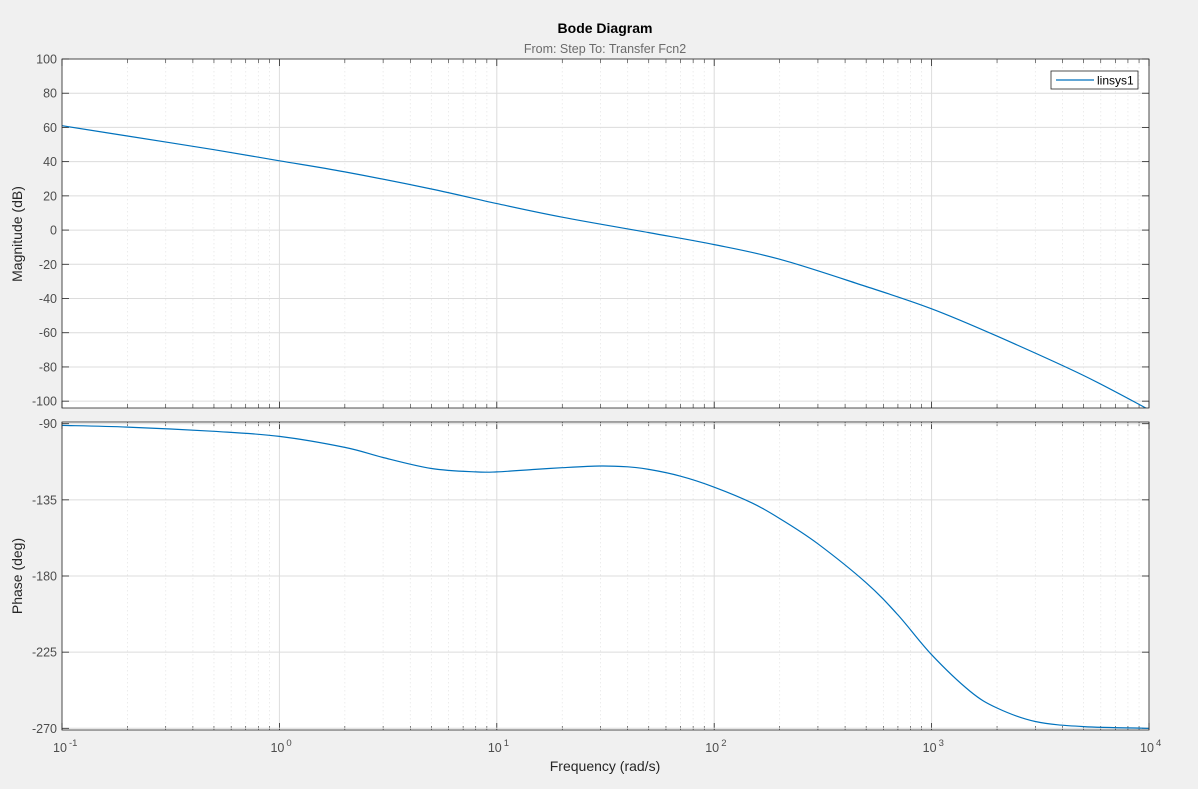 The width and height of the screenshot is (1198, 789). I want to click on magnitude-y-tick-label: 100, so click(46, 60).